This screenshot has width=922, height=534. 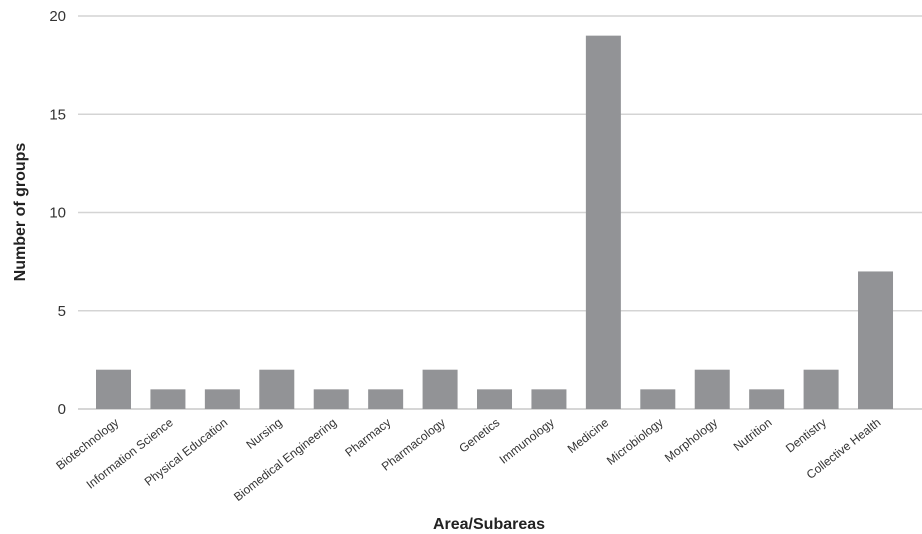 What do you see at coordinates (588, 435) in the screenshot?
I see `x-tick-label: Medicine` at bounding box center [588, 435].